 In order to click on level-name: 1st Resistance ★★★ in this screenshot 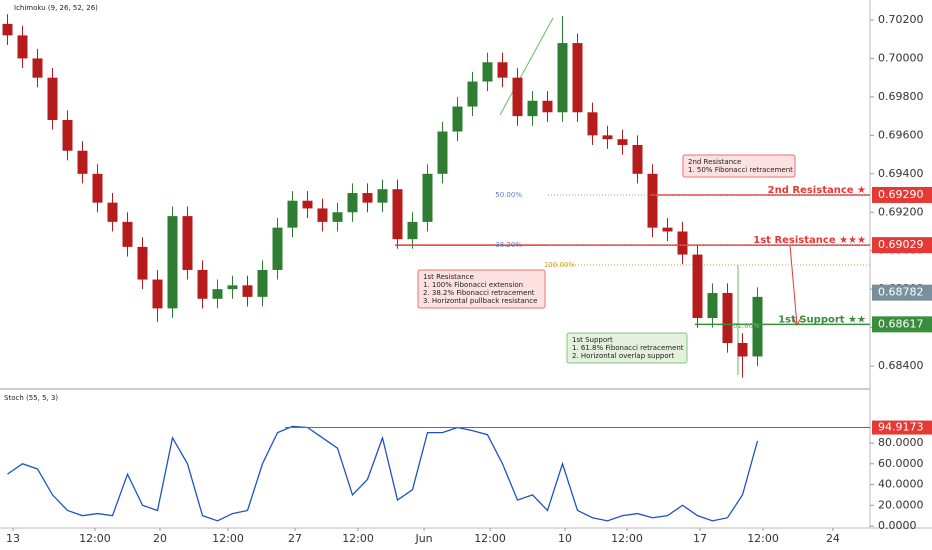, I will do `click(809, 240)`.